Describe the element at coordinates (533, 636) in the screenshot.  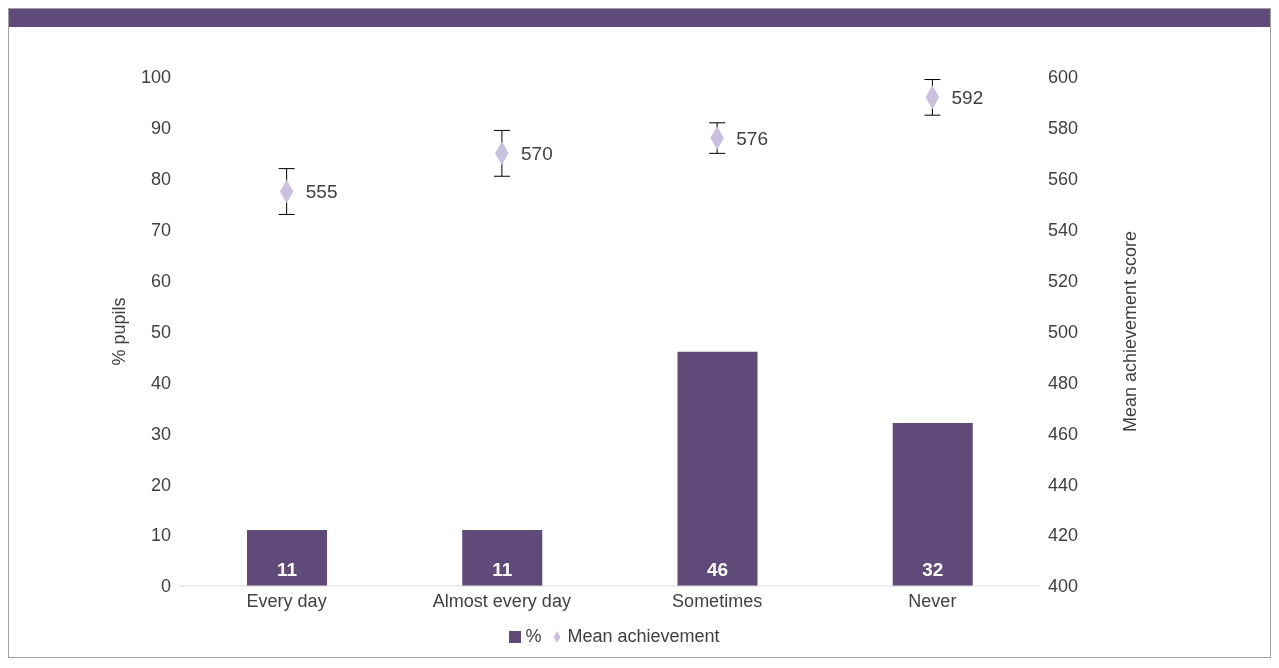
I see `legend-label: %` at that location.